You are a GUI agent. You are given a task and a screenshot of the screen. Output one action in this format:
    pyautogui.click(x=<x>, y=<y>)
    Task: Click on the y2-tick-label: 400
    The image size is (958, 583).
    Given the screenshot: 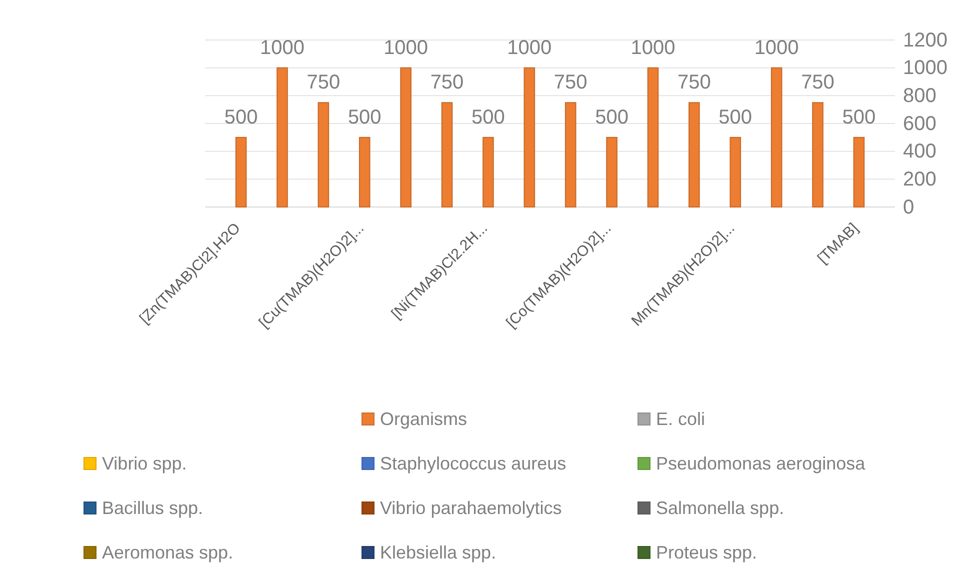 What is the action you would take?
    pyautogui.click(x=919, y=151)
    